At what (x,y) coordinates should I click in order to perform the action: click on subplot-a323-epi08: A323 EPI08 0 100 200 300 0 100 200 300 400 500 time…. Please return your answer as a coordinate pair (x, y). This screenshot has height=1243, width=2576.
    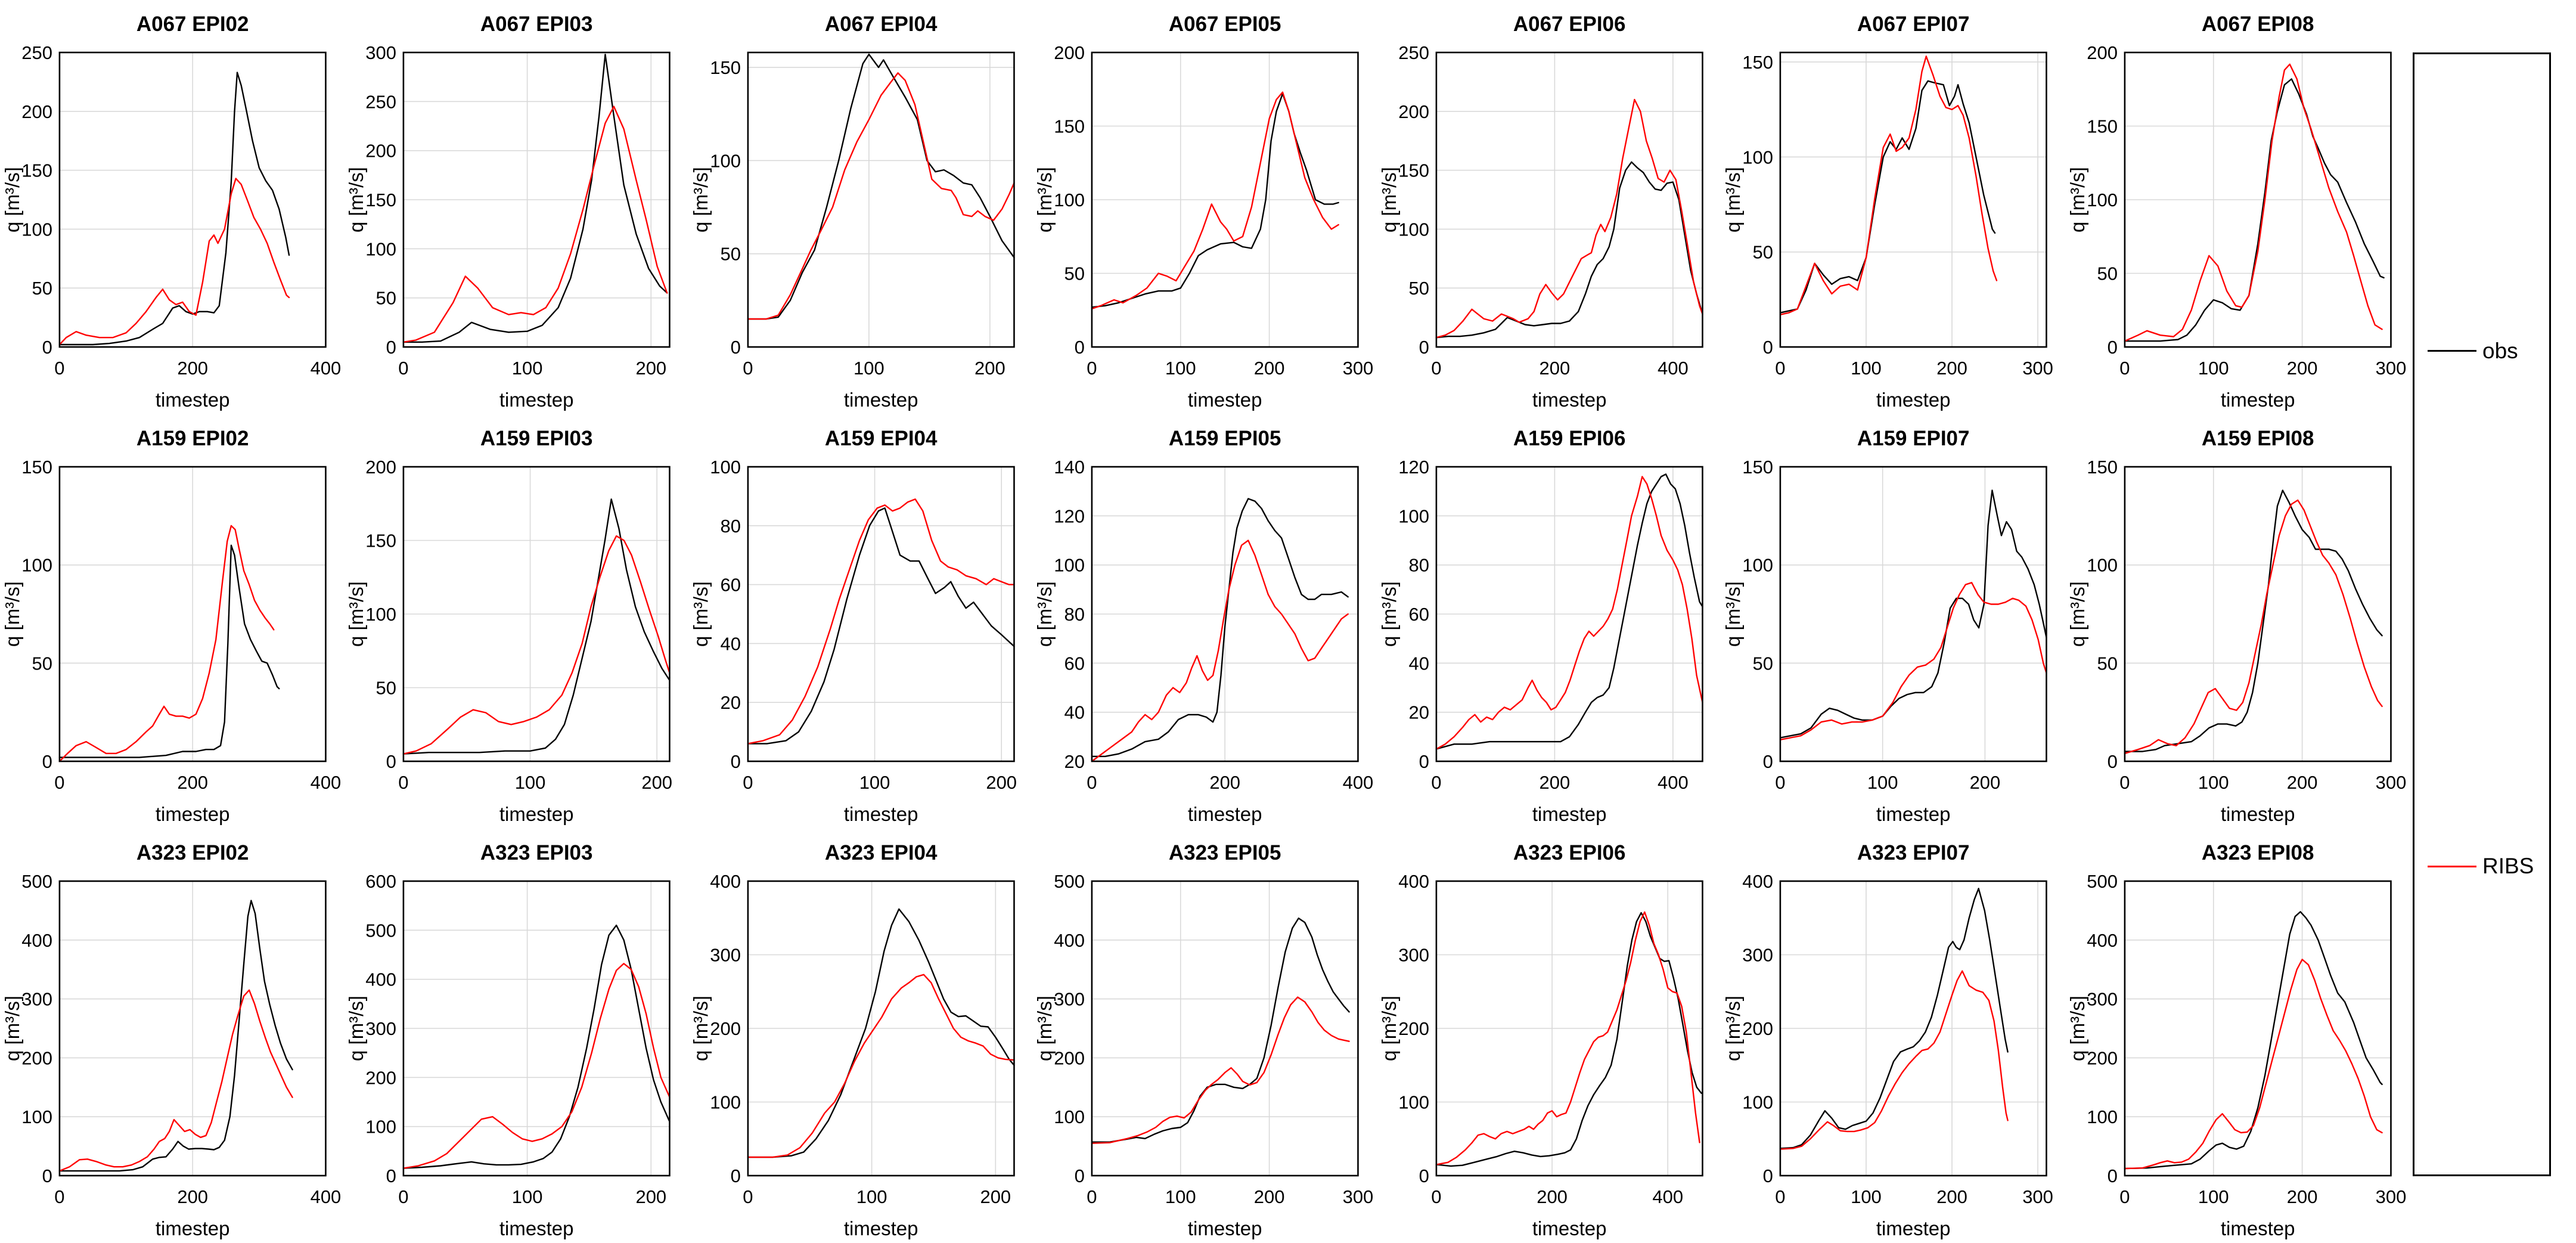
    Looking at the image, I should click on (2237, 1036).